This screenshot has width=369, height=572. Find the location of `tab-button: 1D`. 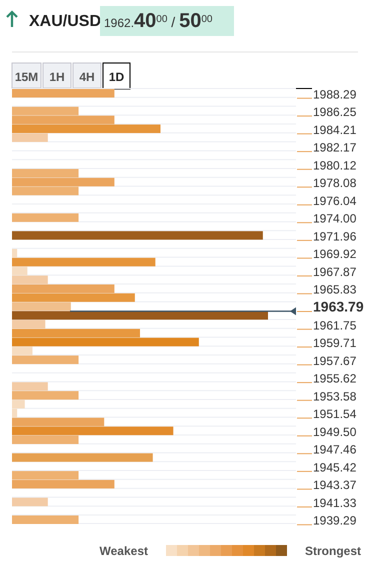

tab-button: 1D is located at coordinates (116, 76).